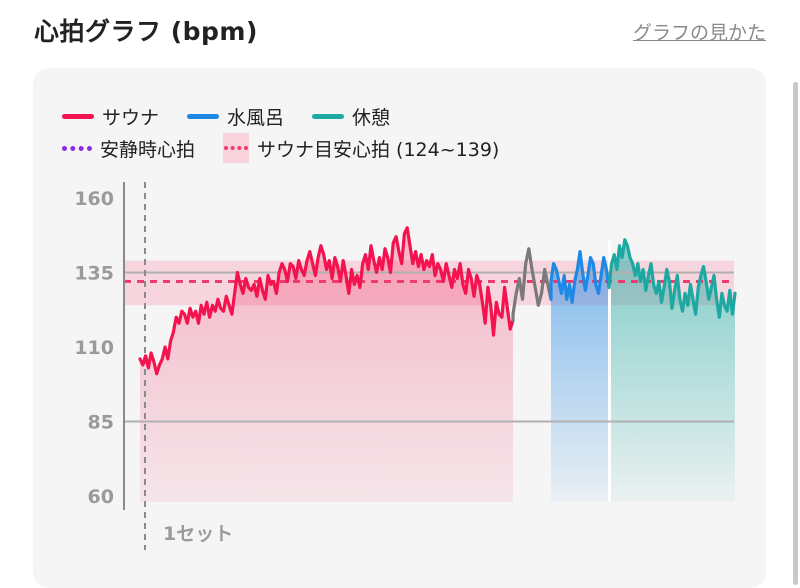 The image size is (800, 588). Describe the element at coordinates (131, 117) in the screenshot. I see `legend-sauna-label: サウナ` at that location.